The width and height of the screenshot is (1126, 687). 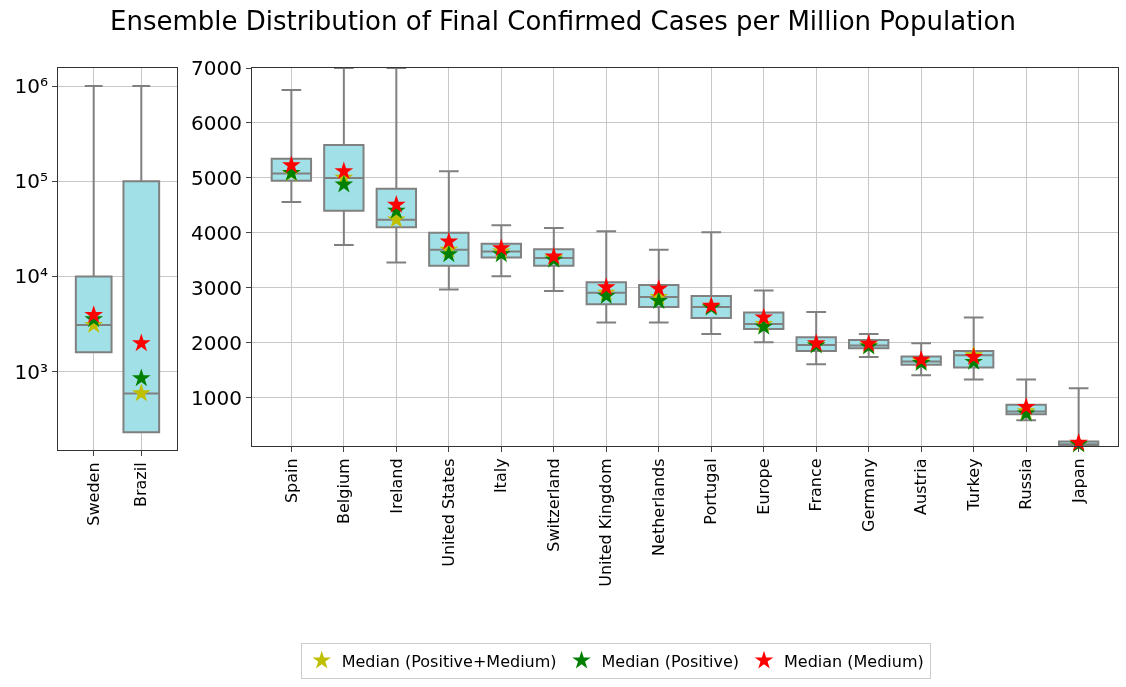 What do you see at coordinates (216, 177) in the screenshot?
I see `y-tick-label: 5000` at bounding box center [216, 177].